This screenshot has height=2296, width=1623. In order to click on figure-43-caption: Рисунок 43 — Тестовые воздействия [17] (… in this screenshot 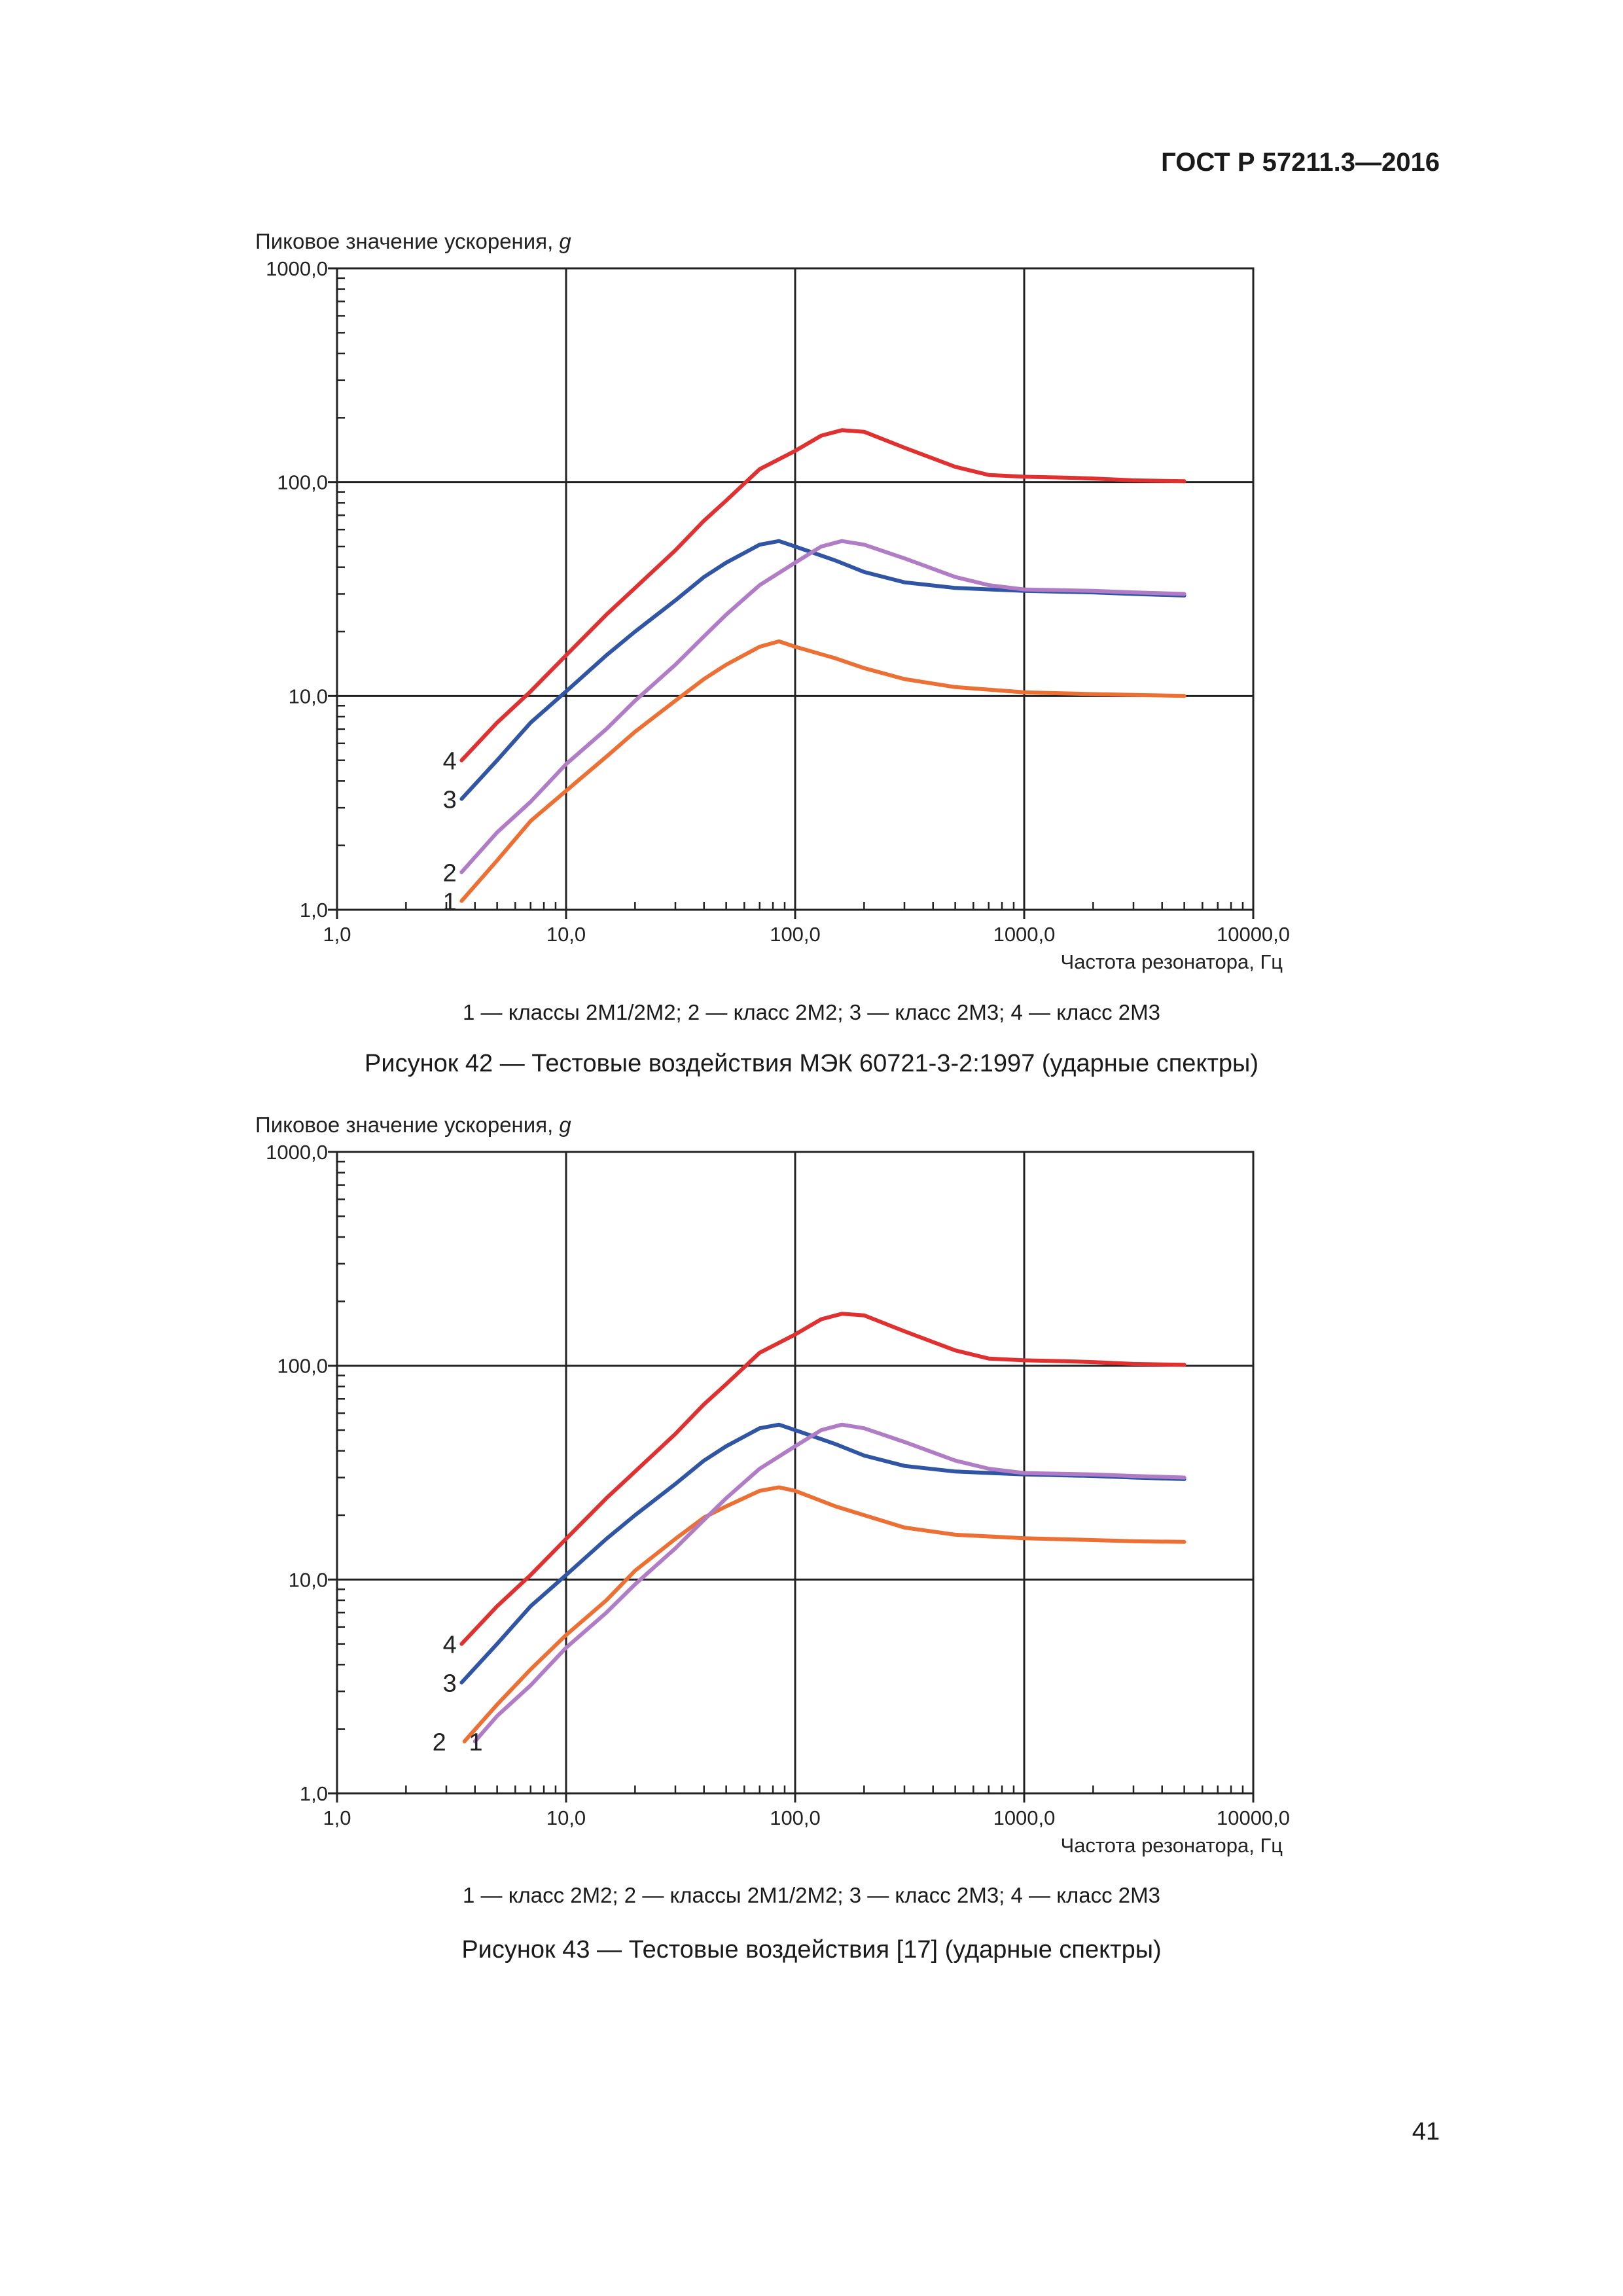, I will do `click(811, 1950)`.